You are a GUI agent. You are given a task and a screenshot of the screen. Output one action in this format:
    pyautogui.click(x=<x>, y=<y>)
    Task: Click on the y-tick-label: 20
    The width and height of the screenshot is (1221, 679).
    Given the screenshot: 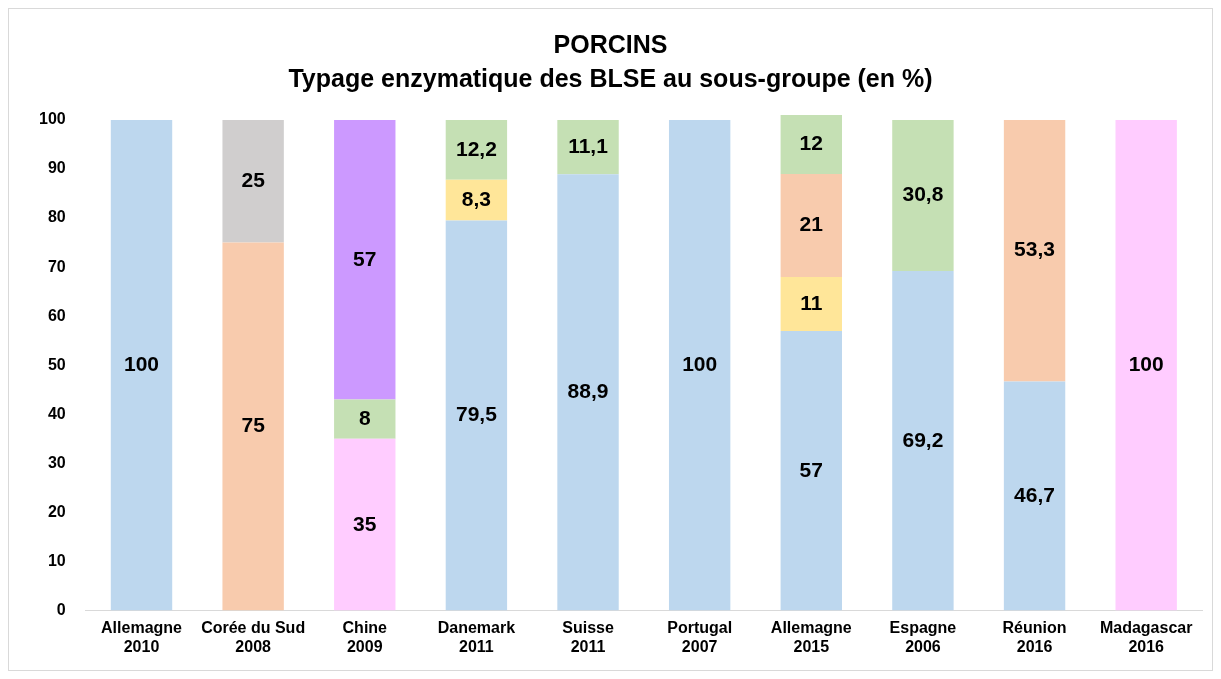 What is the action you would take?
    pyautogui.click(x=56, y=511)
    